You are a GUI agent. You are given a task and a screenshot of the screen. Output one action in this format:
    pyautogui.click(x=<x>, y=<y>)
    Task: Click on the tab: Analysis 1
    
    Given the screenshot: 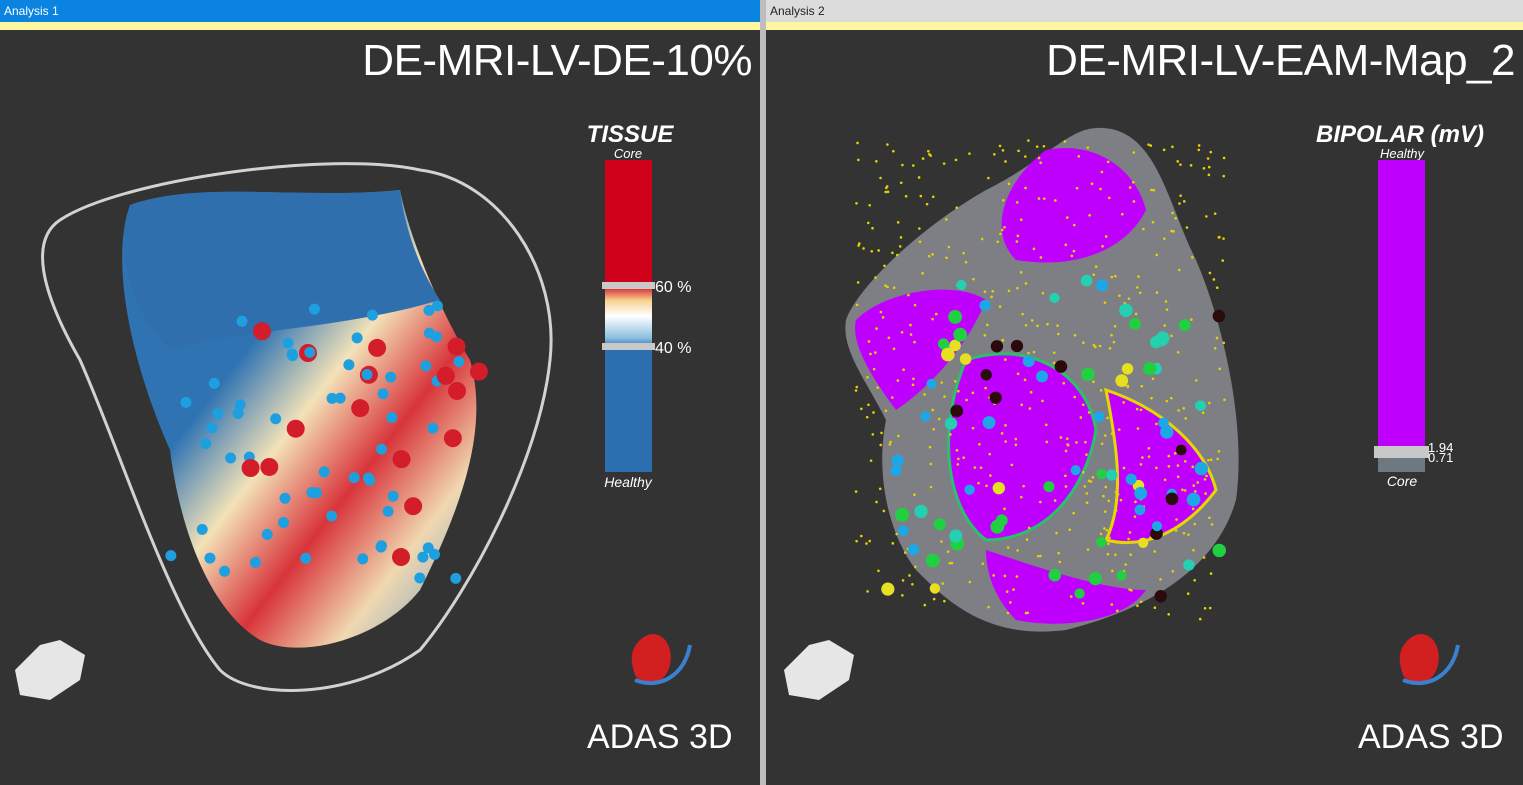 What is the action you would take?
    pyautogui.click(x=381, y=11)
    